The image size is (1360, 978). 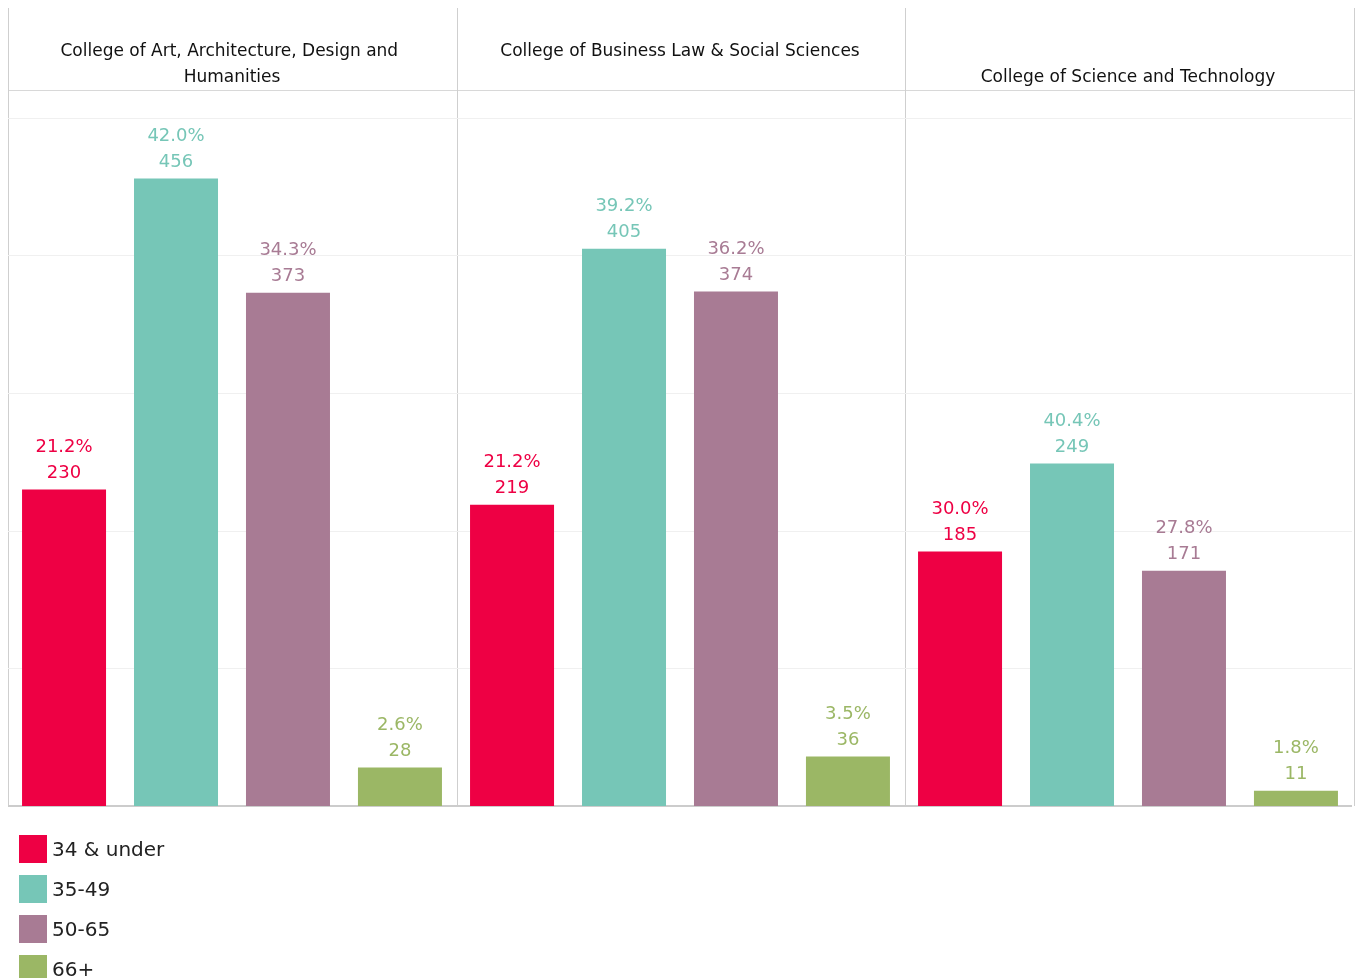 What do you see at coordinates (848, 725) in the screenshot?
I see `data-label: 3.5% 36` at bounding box center [848, 725].